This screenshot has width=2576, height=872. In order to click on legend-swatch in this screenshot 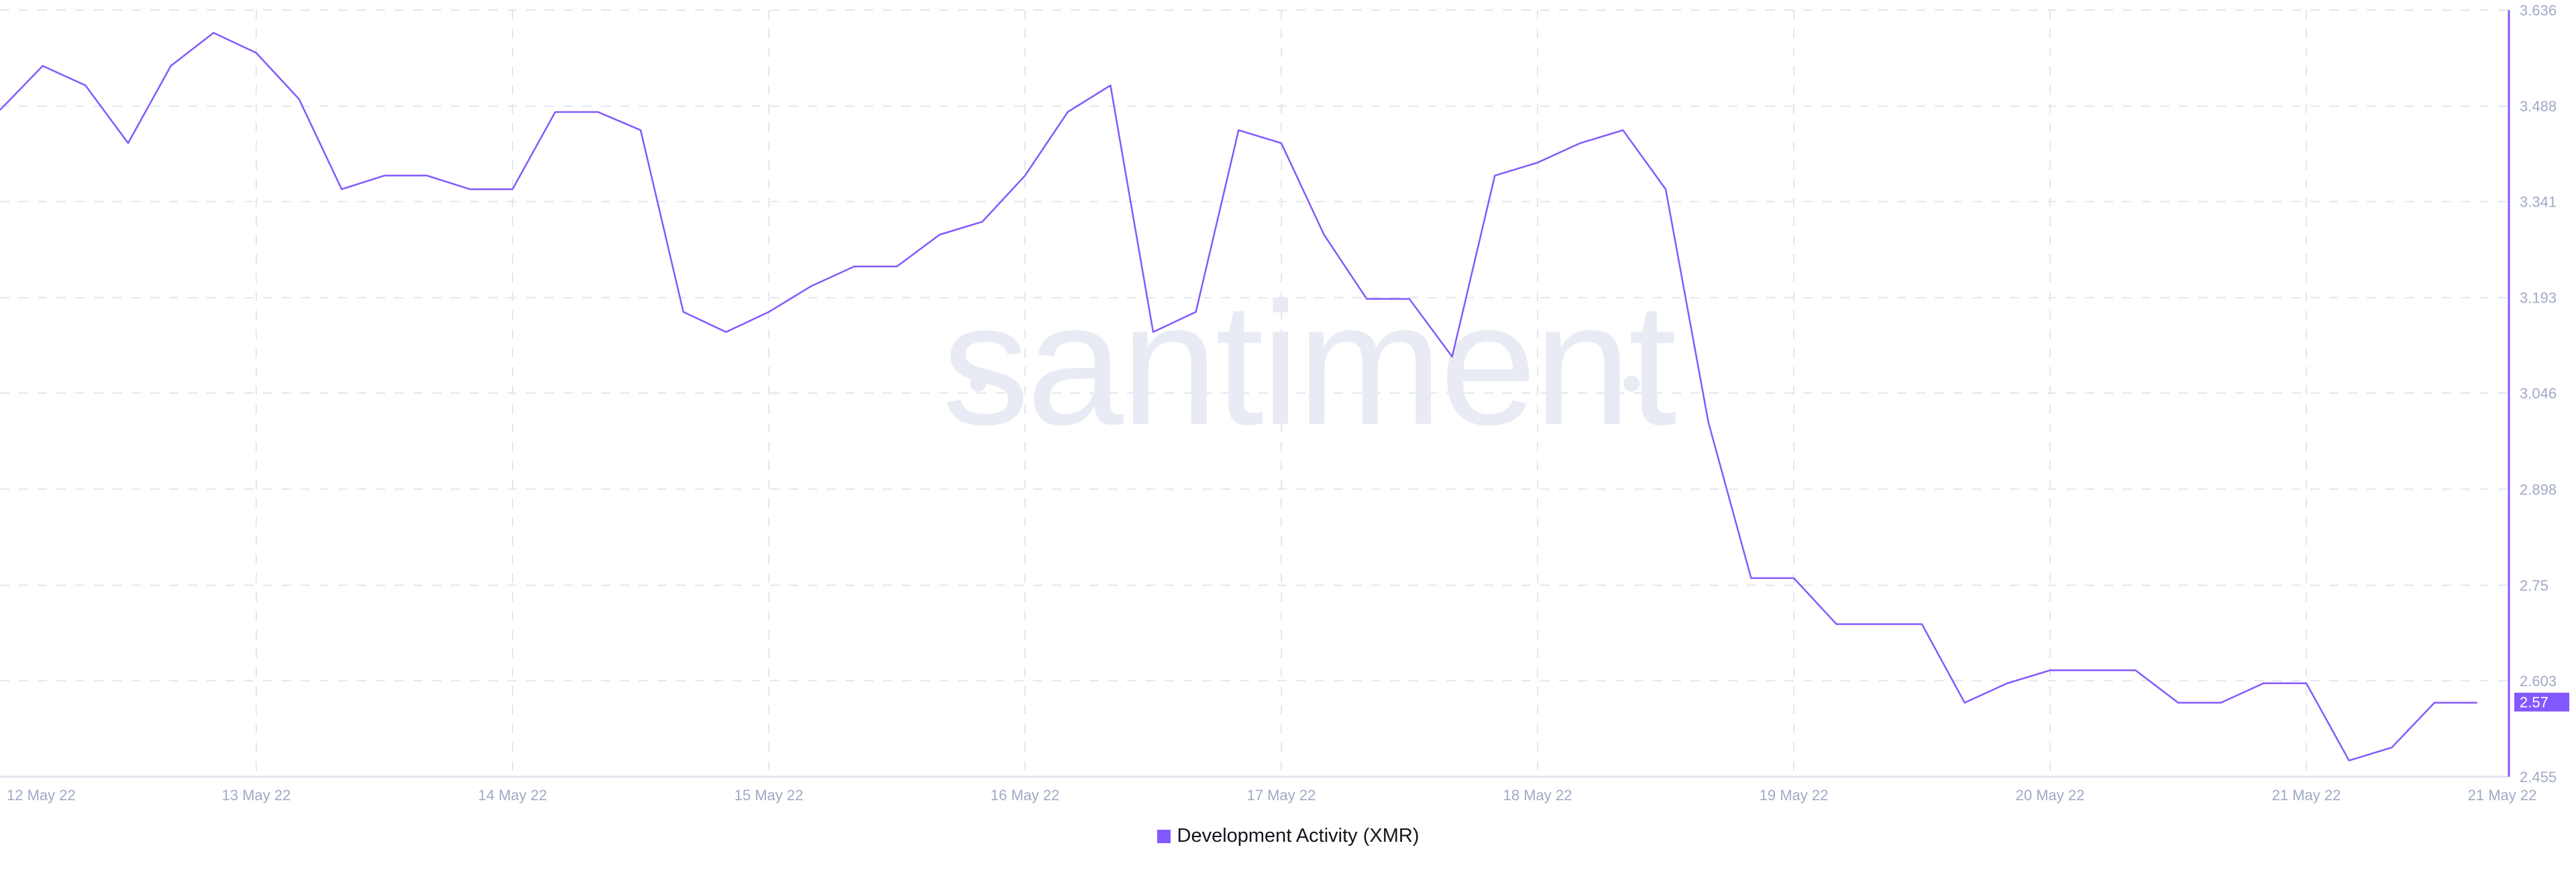, I will do `click(1164, 836)`.